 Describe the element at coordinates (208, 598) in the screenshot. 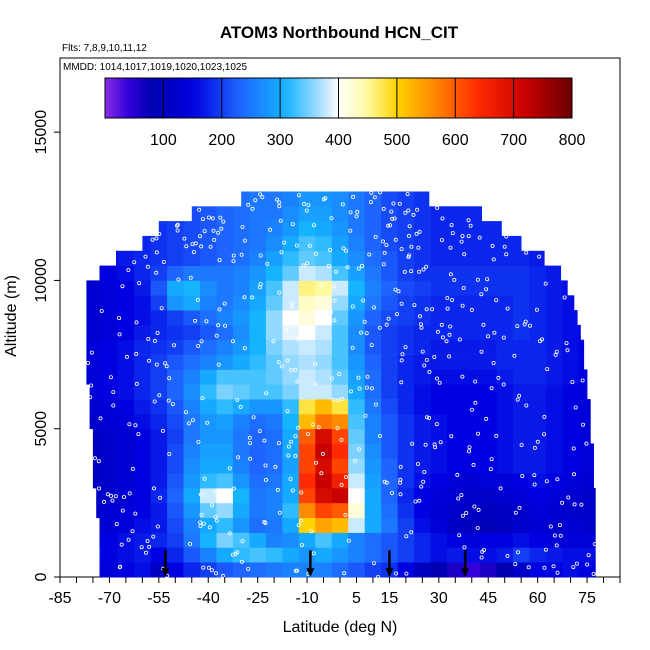

I see `x-tick-label: -40` at that location.